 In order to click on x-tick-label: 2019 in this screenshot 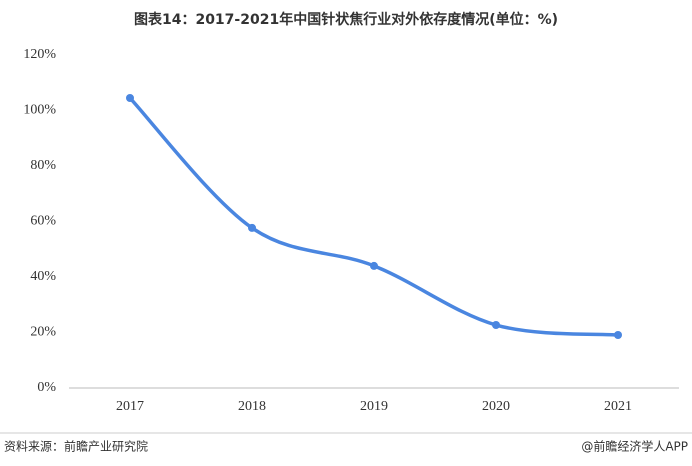, I will do `click(374, 406)`.